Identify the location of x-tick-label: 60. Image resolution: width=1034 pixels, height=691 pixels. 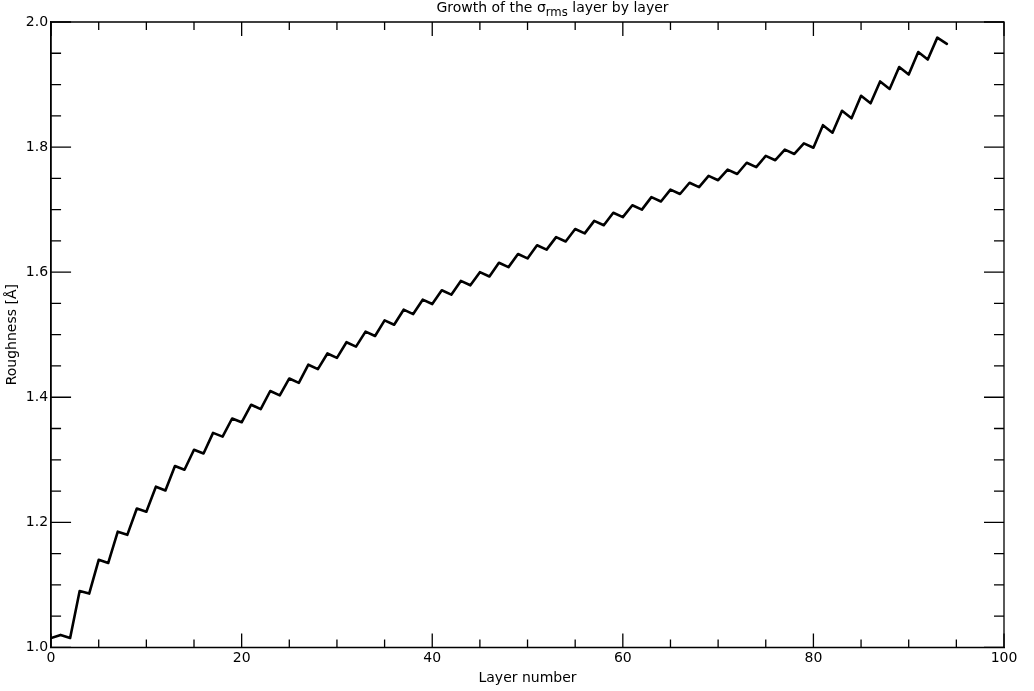
(622, 657).